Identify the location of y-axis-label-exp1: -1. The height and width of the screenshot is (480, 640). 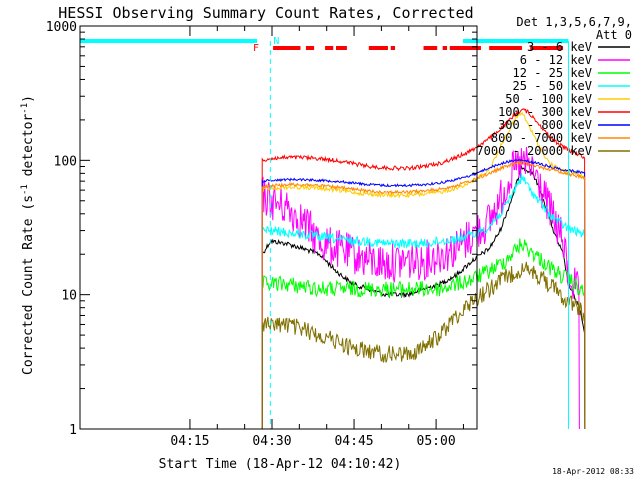
(25, 189).